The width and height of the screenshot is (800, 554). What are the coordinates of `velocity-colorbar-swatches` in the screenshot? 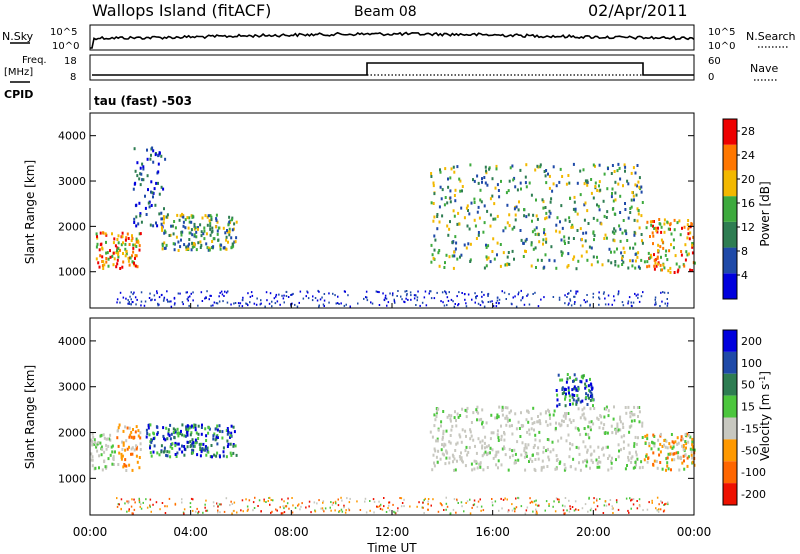 It's located at (730, 417).